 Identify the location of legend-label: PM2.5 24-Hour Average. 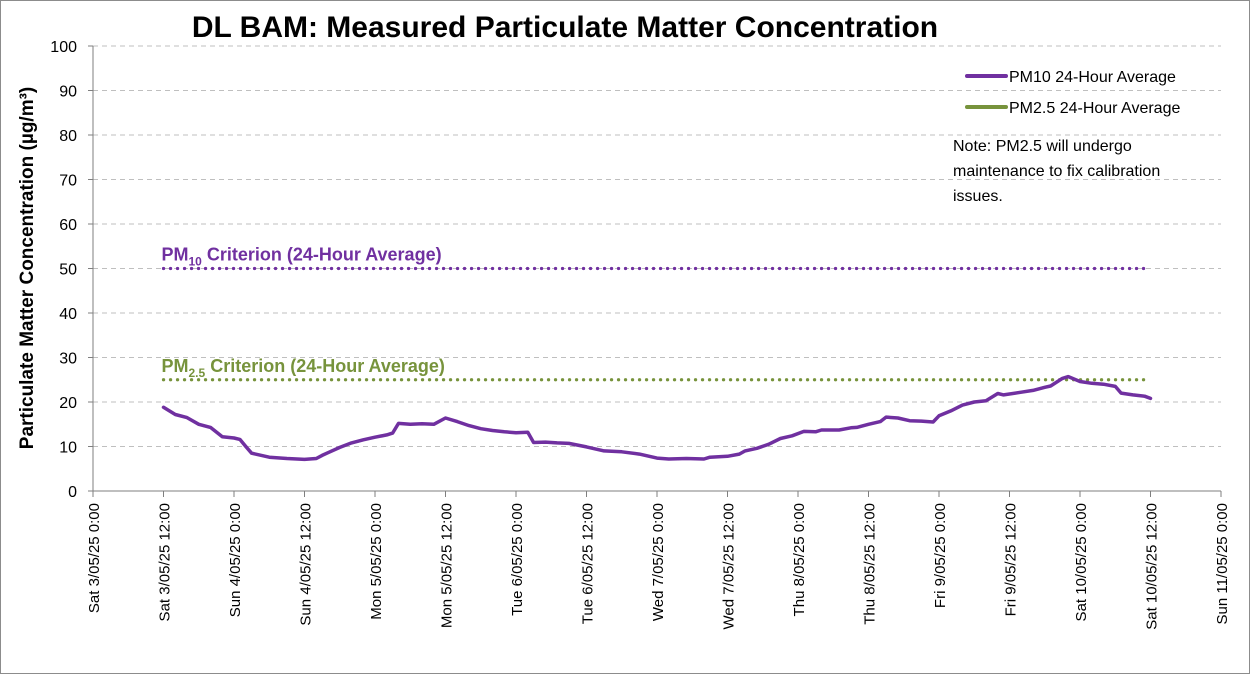
(1094, 108).